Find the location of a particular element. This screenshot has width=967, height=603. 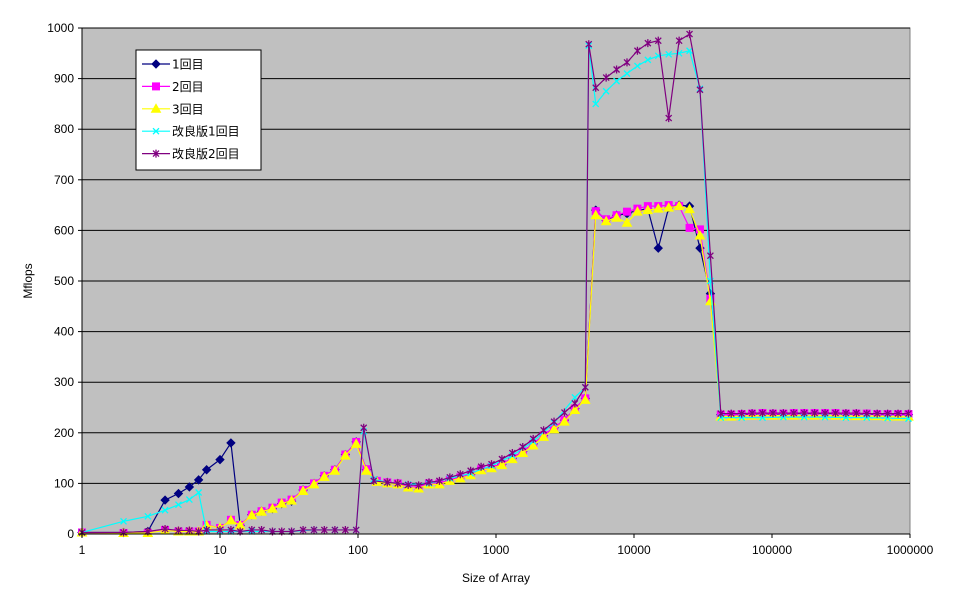

y-tick-label: 600 is located at coordinates (64, 230).